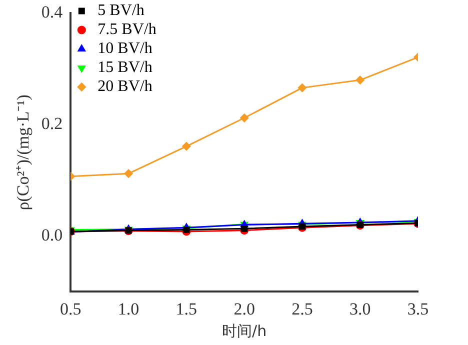 The width and height of the screenshot is (468, 345). I want to click on legend-label: 20 BV/h, so click(125, 87).